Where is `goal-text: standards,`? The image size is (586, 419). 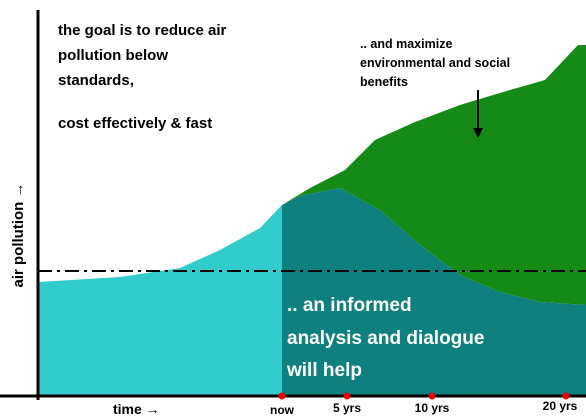 goal-text: standards, is located at coordinates (96, 80).